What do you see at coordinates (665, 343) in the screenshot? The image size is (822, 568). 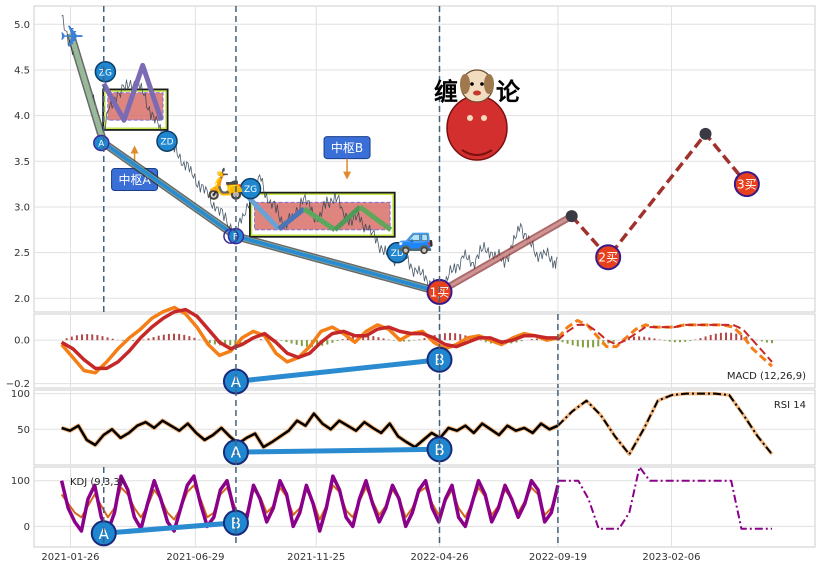 I see `macd-dea-forecast` at bounding box center [665, 343].